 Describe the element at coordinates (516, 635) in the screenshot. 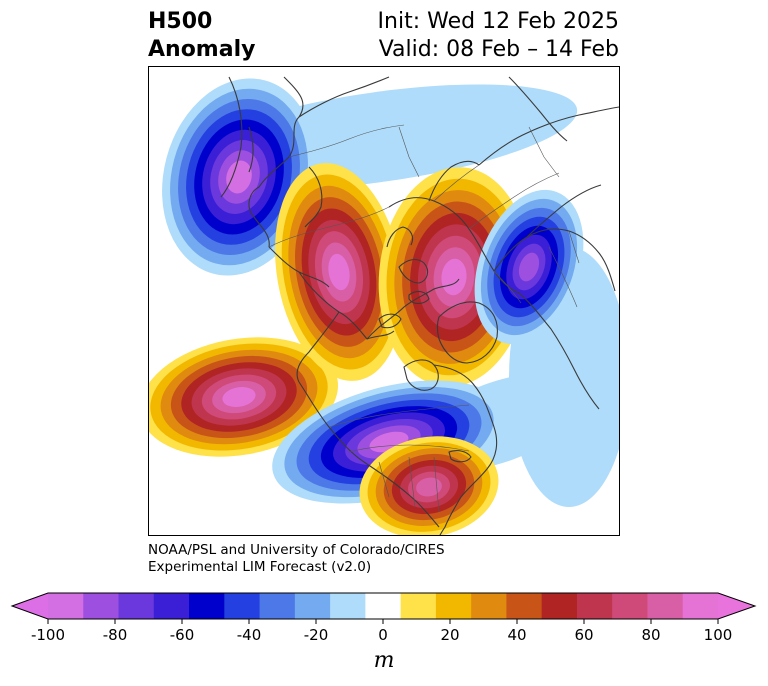

I see `colorbar-tick-label: 40` at that location.